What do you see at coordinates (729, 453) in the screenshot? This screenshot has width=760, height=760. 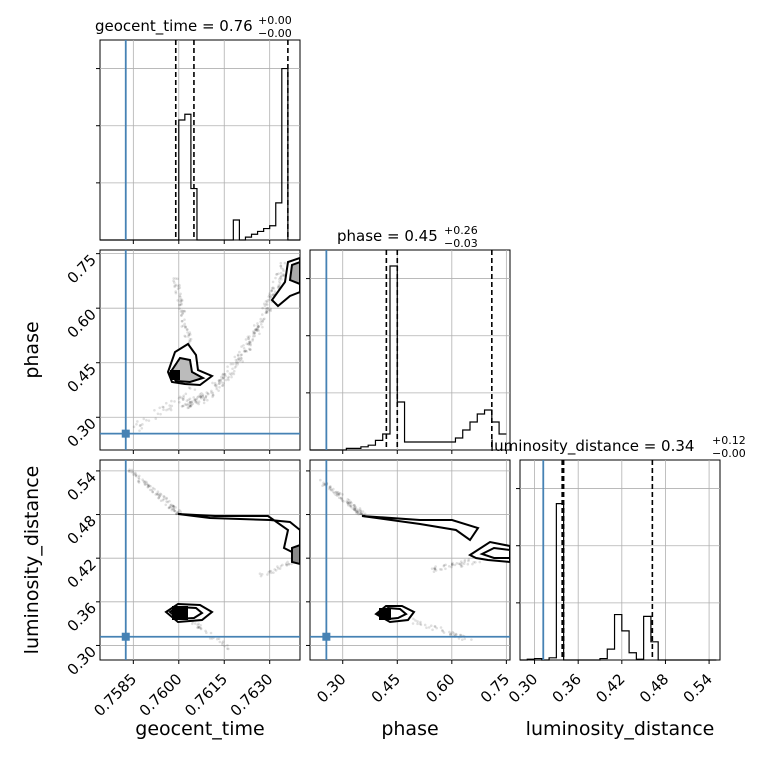 I see `title-luminosity-distance-sub: −0.00` at bounding box center [729, 453].